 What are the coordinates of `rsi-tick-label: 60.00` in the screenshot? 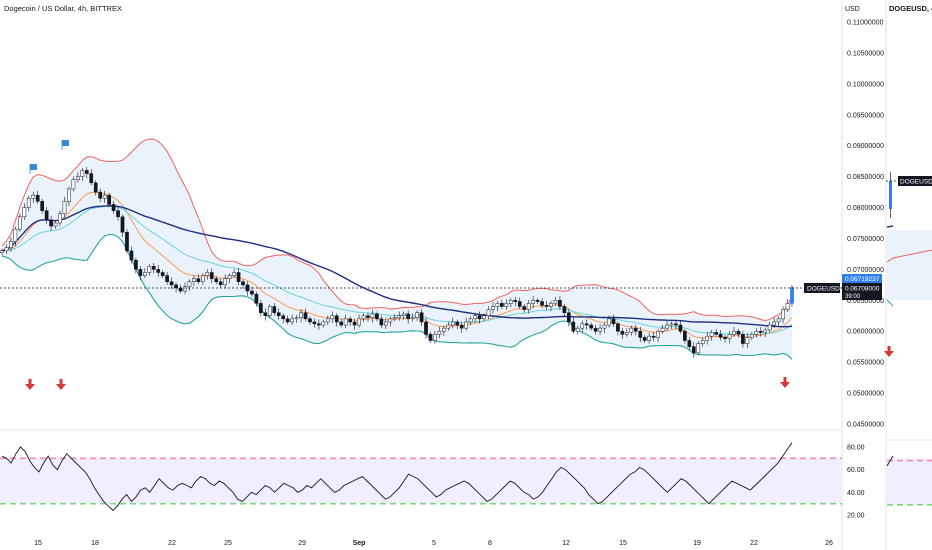 It's located at (856, 470).